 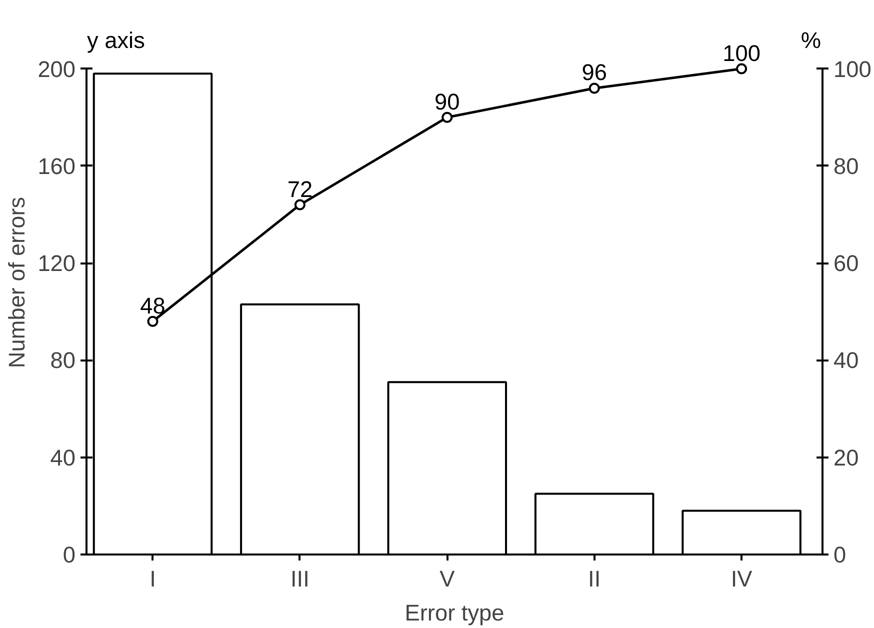 I want to click on data-label: 100, so click(x=741, y=53).